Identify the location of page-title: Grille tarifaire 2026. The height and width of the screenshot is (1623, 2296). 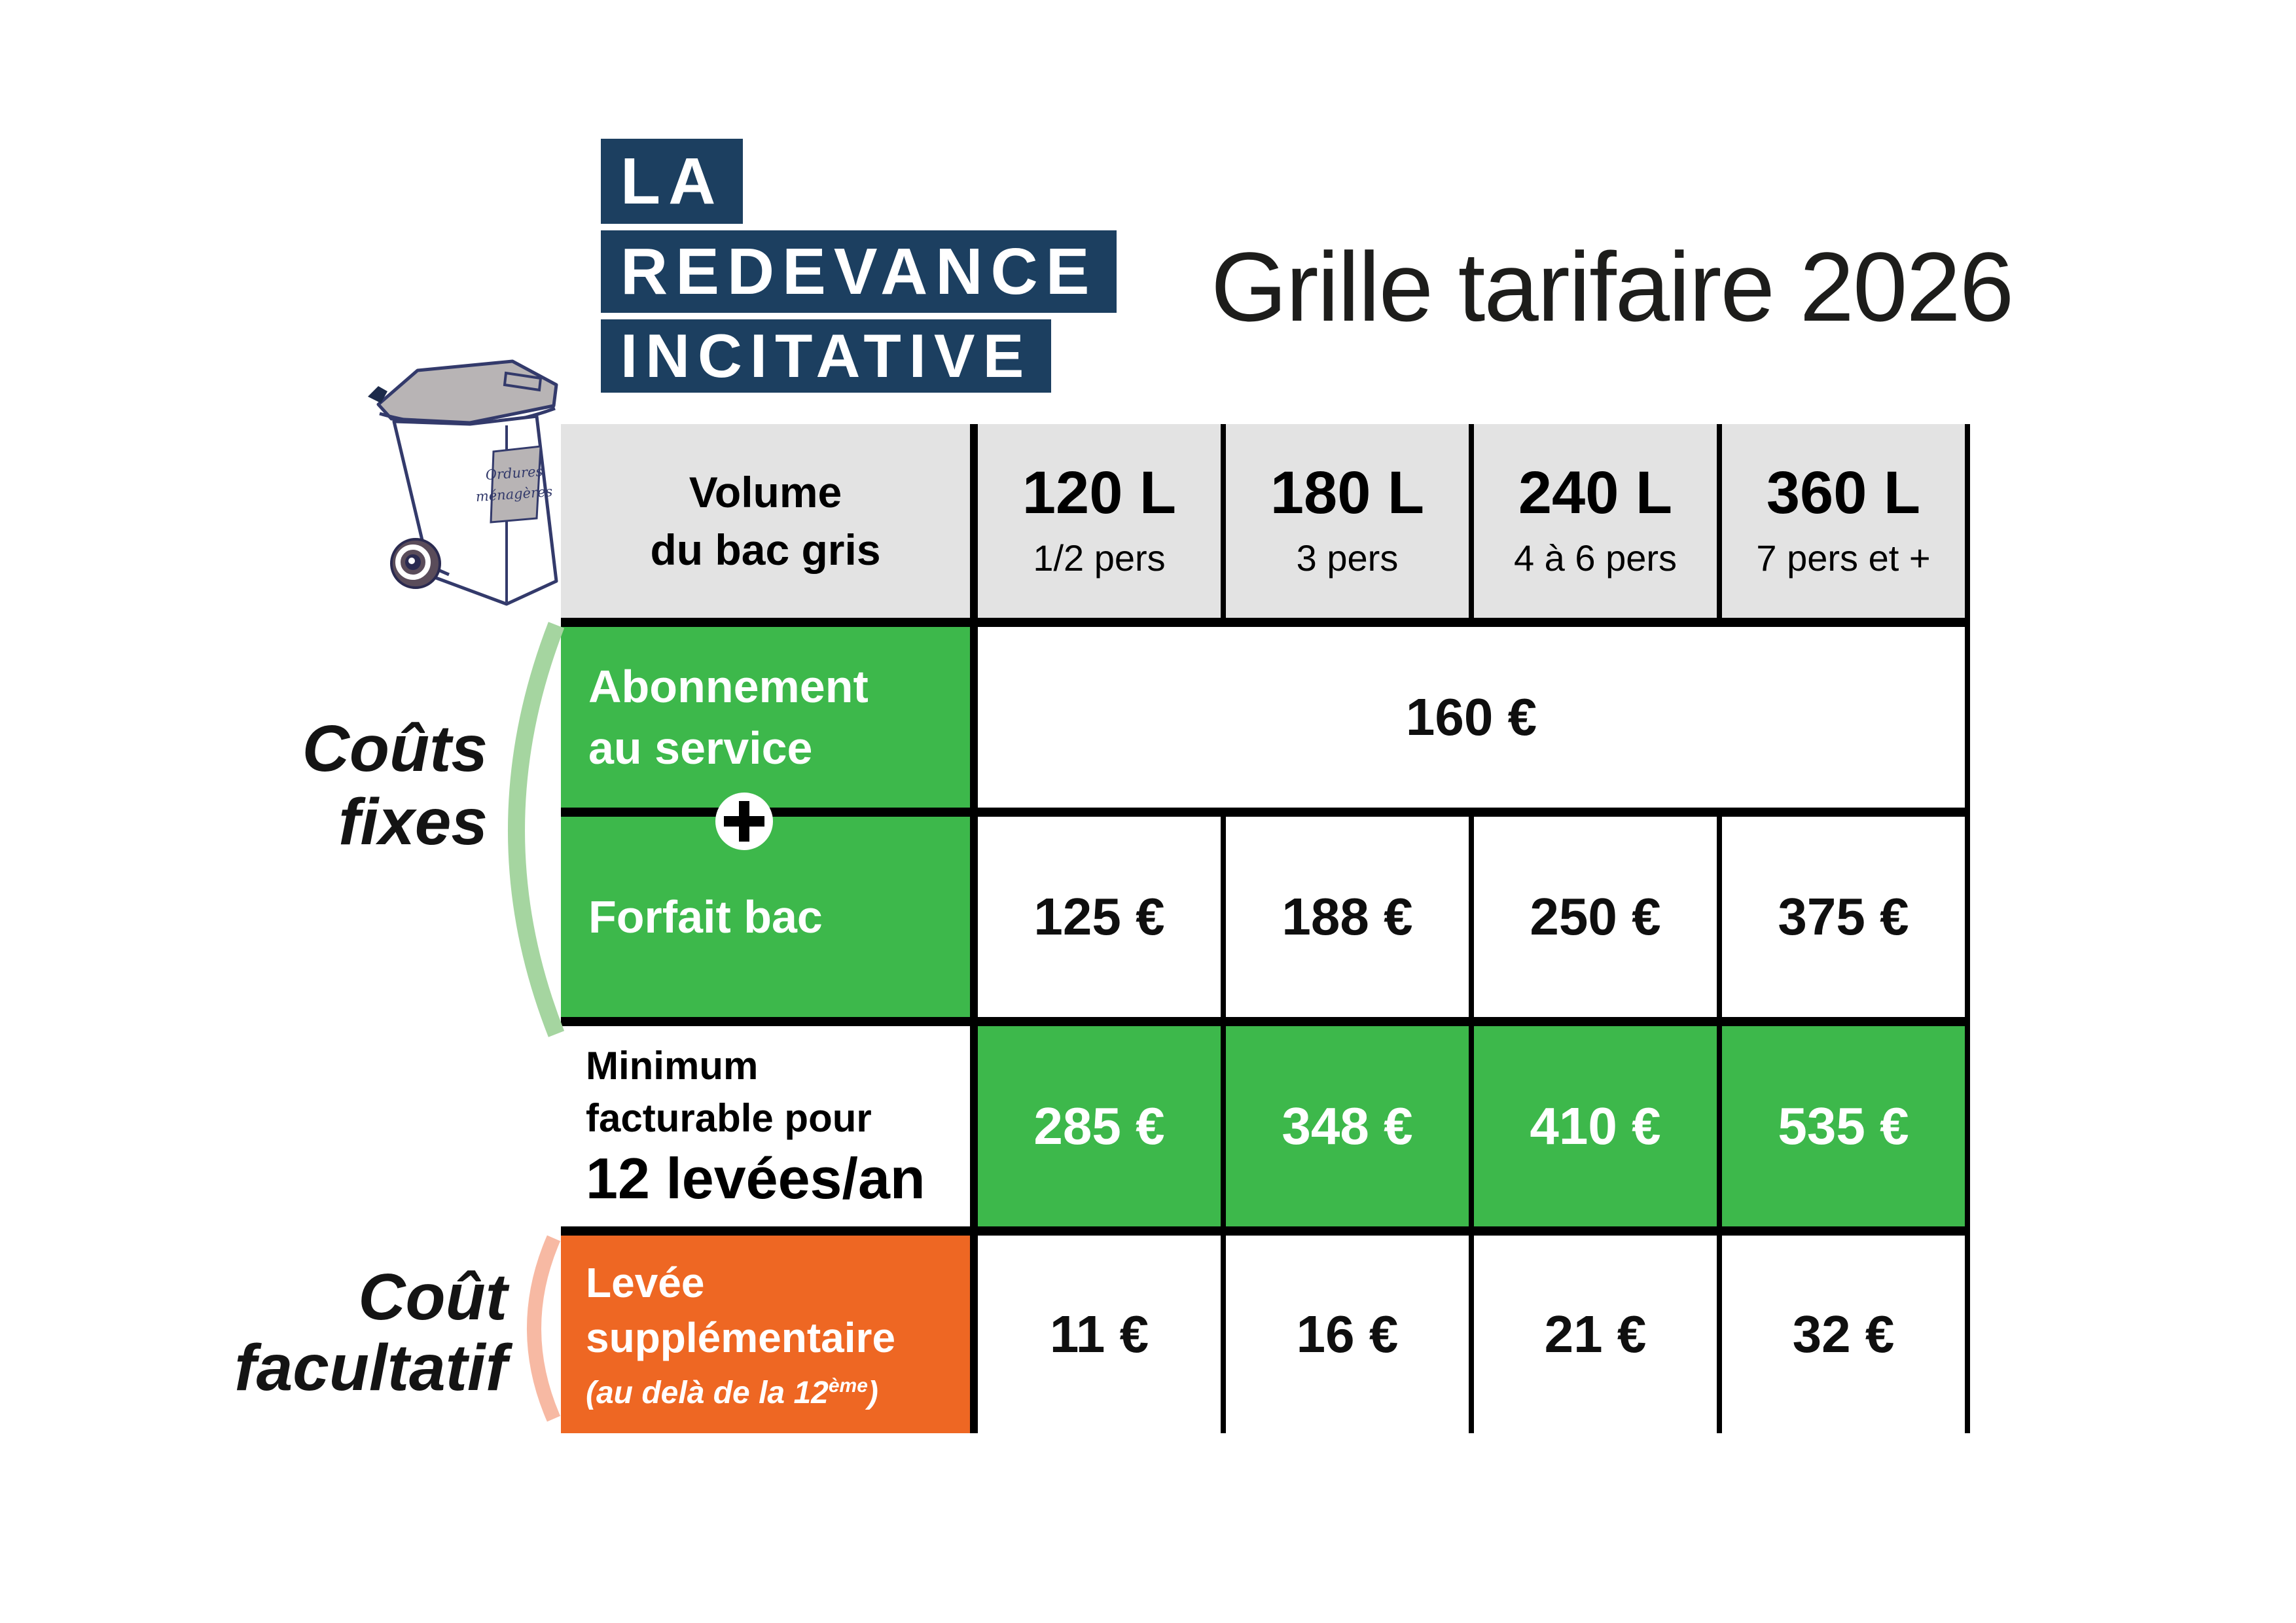
(1612, 287).